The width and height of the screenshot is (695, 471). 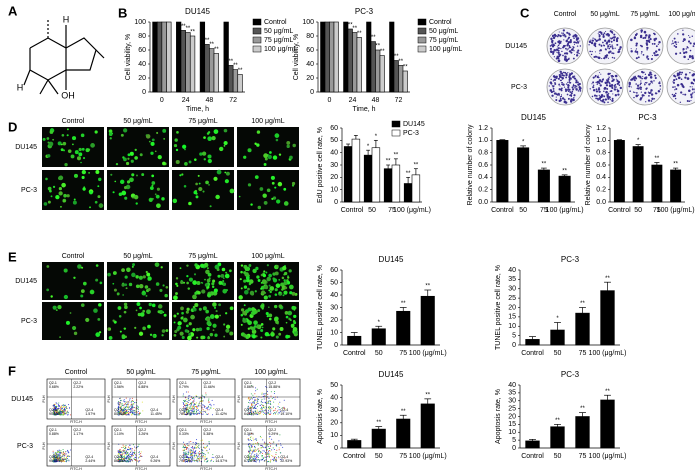 I want to click on x-tick-label: 100 (μg/mL), so click(x=428, y=353).